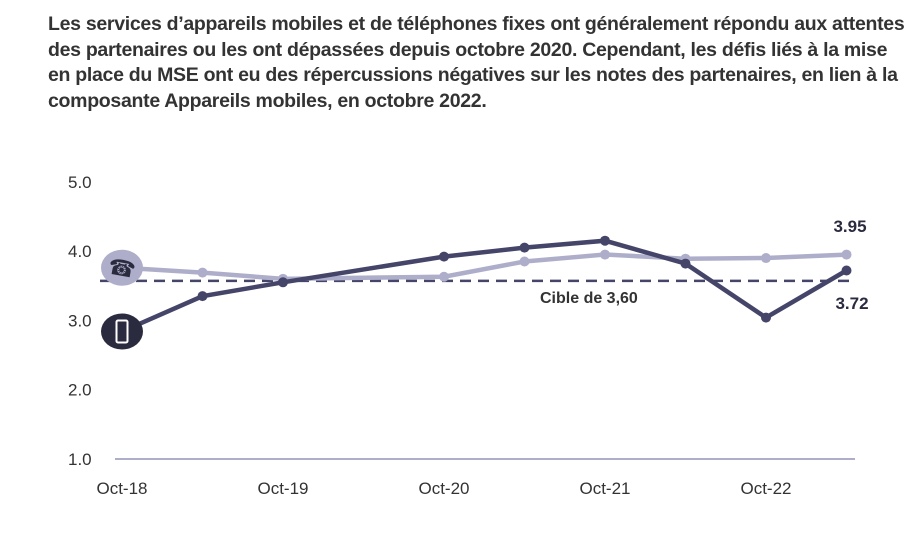 The height and width of the screenshot is (540, 920). What do you see at coordinates (80, 459) in the screenshot?
I see `y-tick-label: 1.0` at bounding box center [80, 459].